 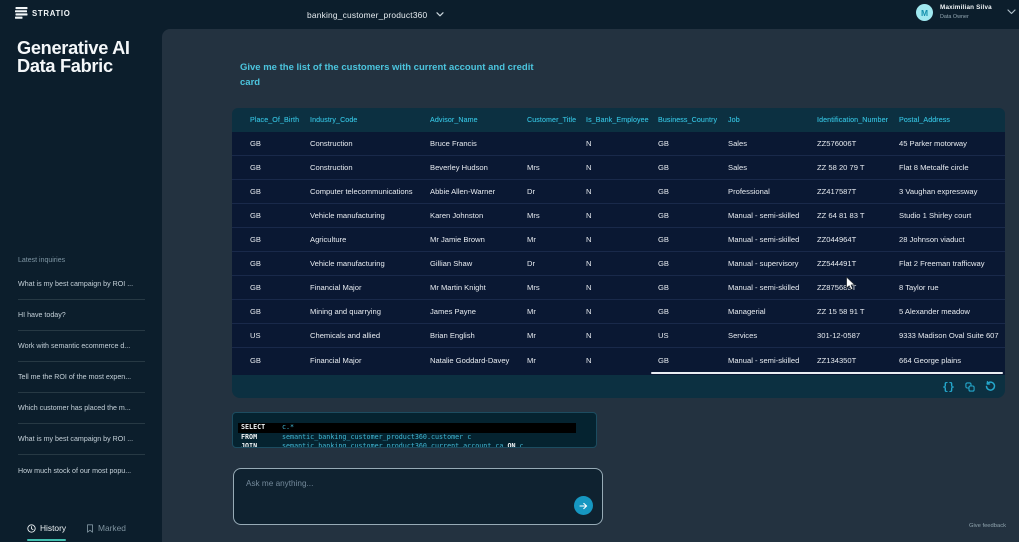 I want to click on table-cell: Bruce Francis, so click(x=453, y=143).